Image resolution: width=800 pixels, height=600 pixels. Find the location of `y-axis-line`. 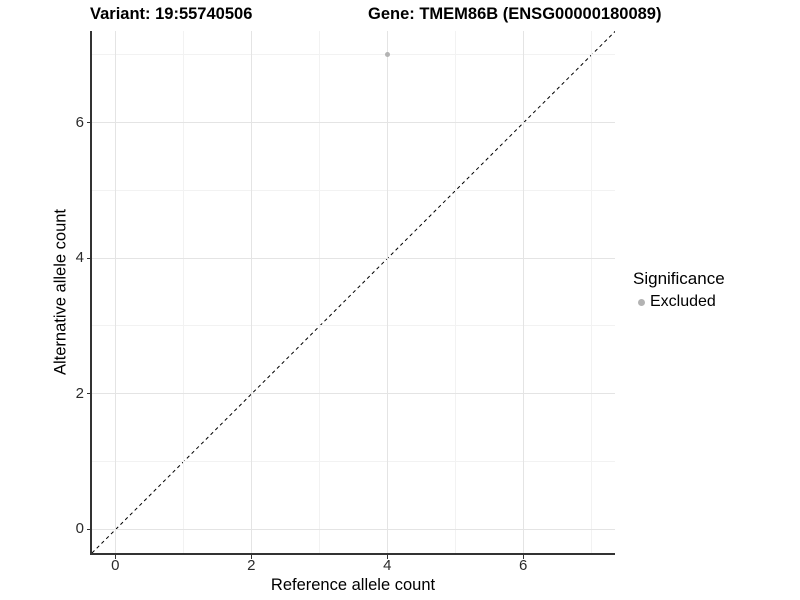

y-axis-line is located at coordinates (91, 293).